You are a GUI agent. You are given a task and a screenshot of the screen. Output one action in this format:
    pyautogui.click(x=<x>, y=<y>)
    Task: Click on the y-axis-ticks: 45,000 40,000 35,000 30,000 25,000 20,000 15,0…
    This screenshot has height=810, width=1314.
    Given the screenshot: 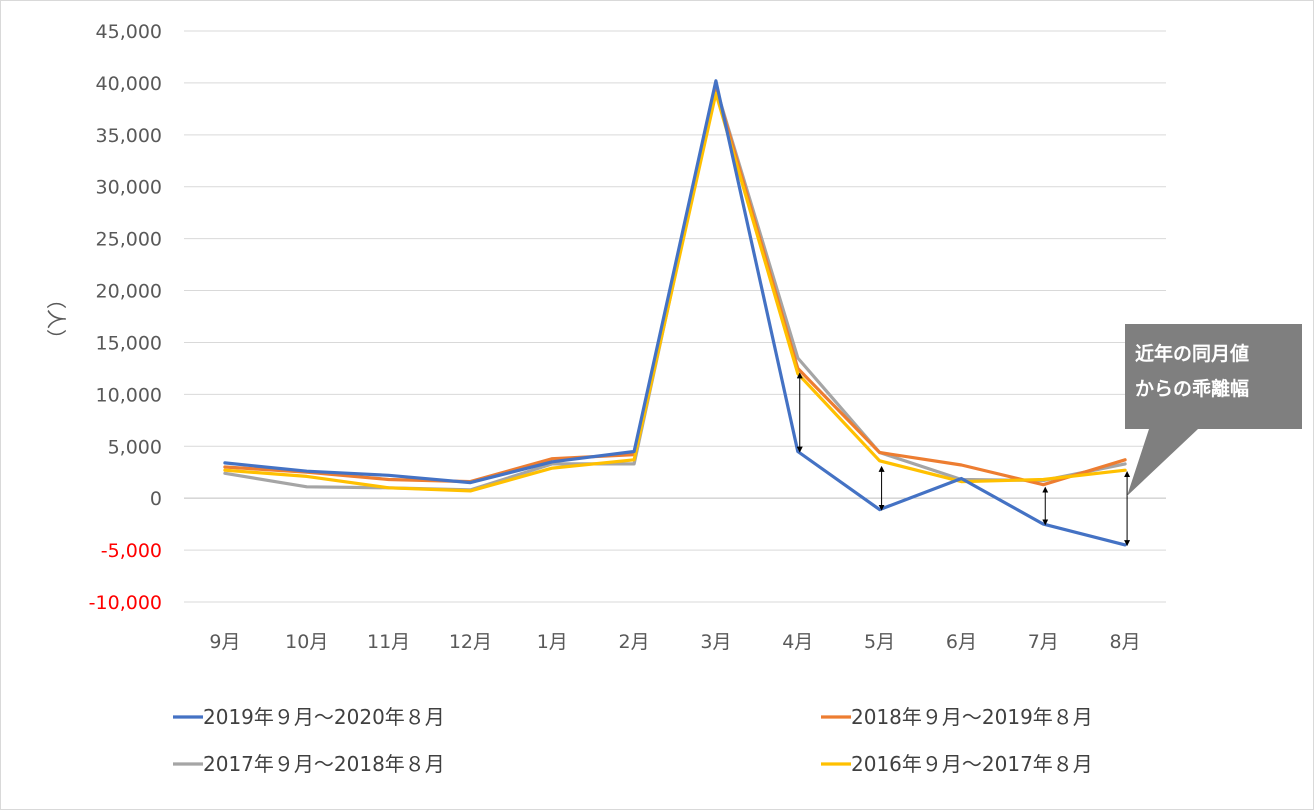 What is the action you would take?
    pyautogui.click(x=125, y=317)
    